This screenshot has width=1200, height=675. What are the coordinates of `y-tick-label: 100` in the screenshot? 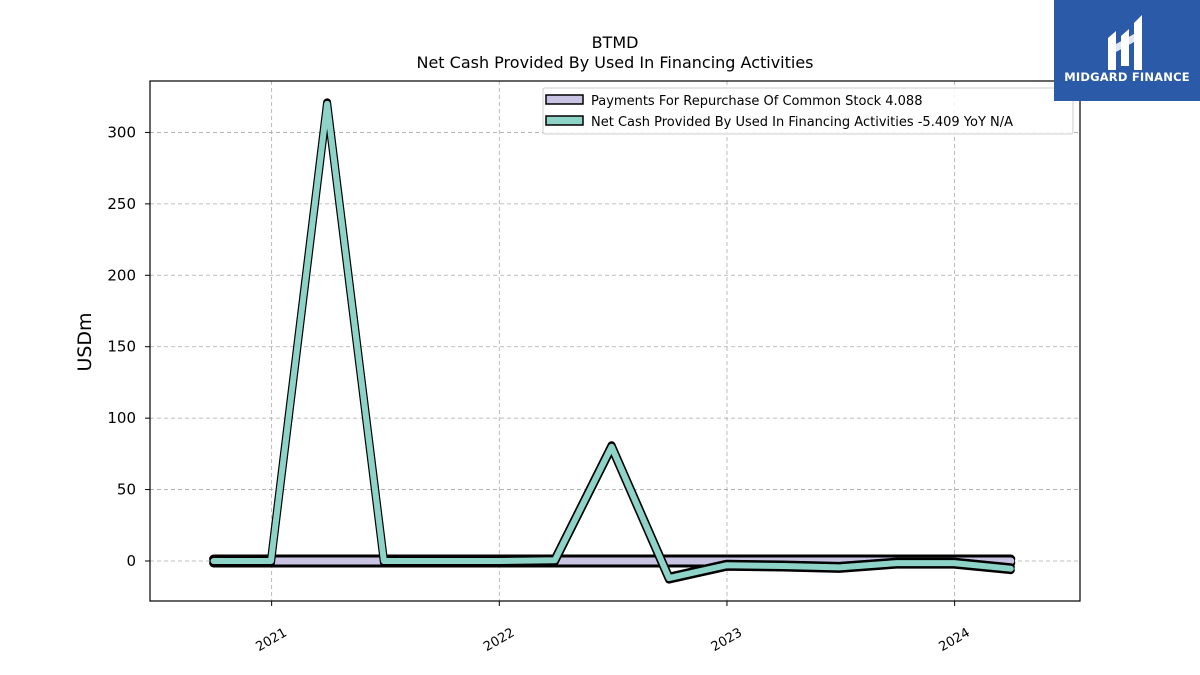 It's located at (121, 418).